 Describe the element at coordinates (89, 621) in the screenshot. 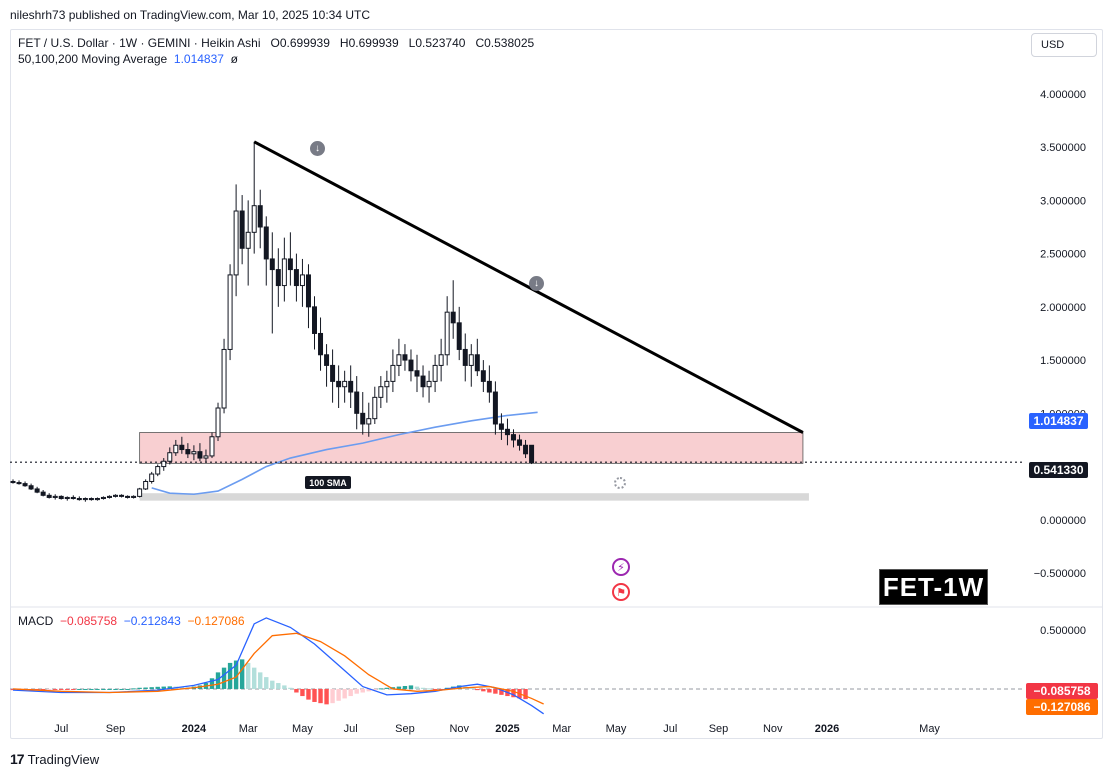

I see `macd-hist-value: −0.085758` at that location.